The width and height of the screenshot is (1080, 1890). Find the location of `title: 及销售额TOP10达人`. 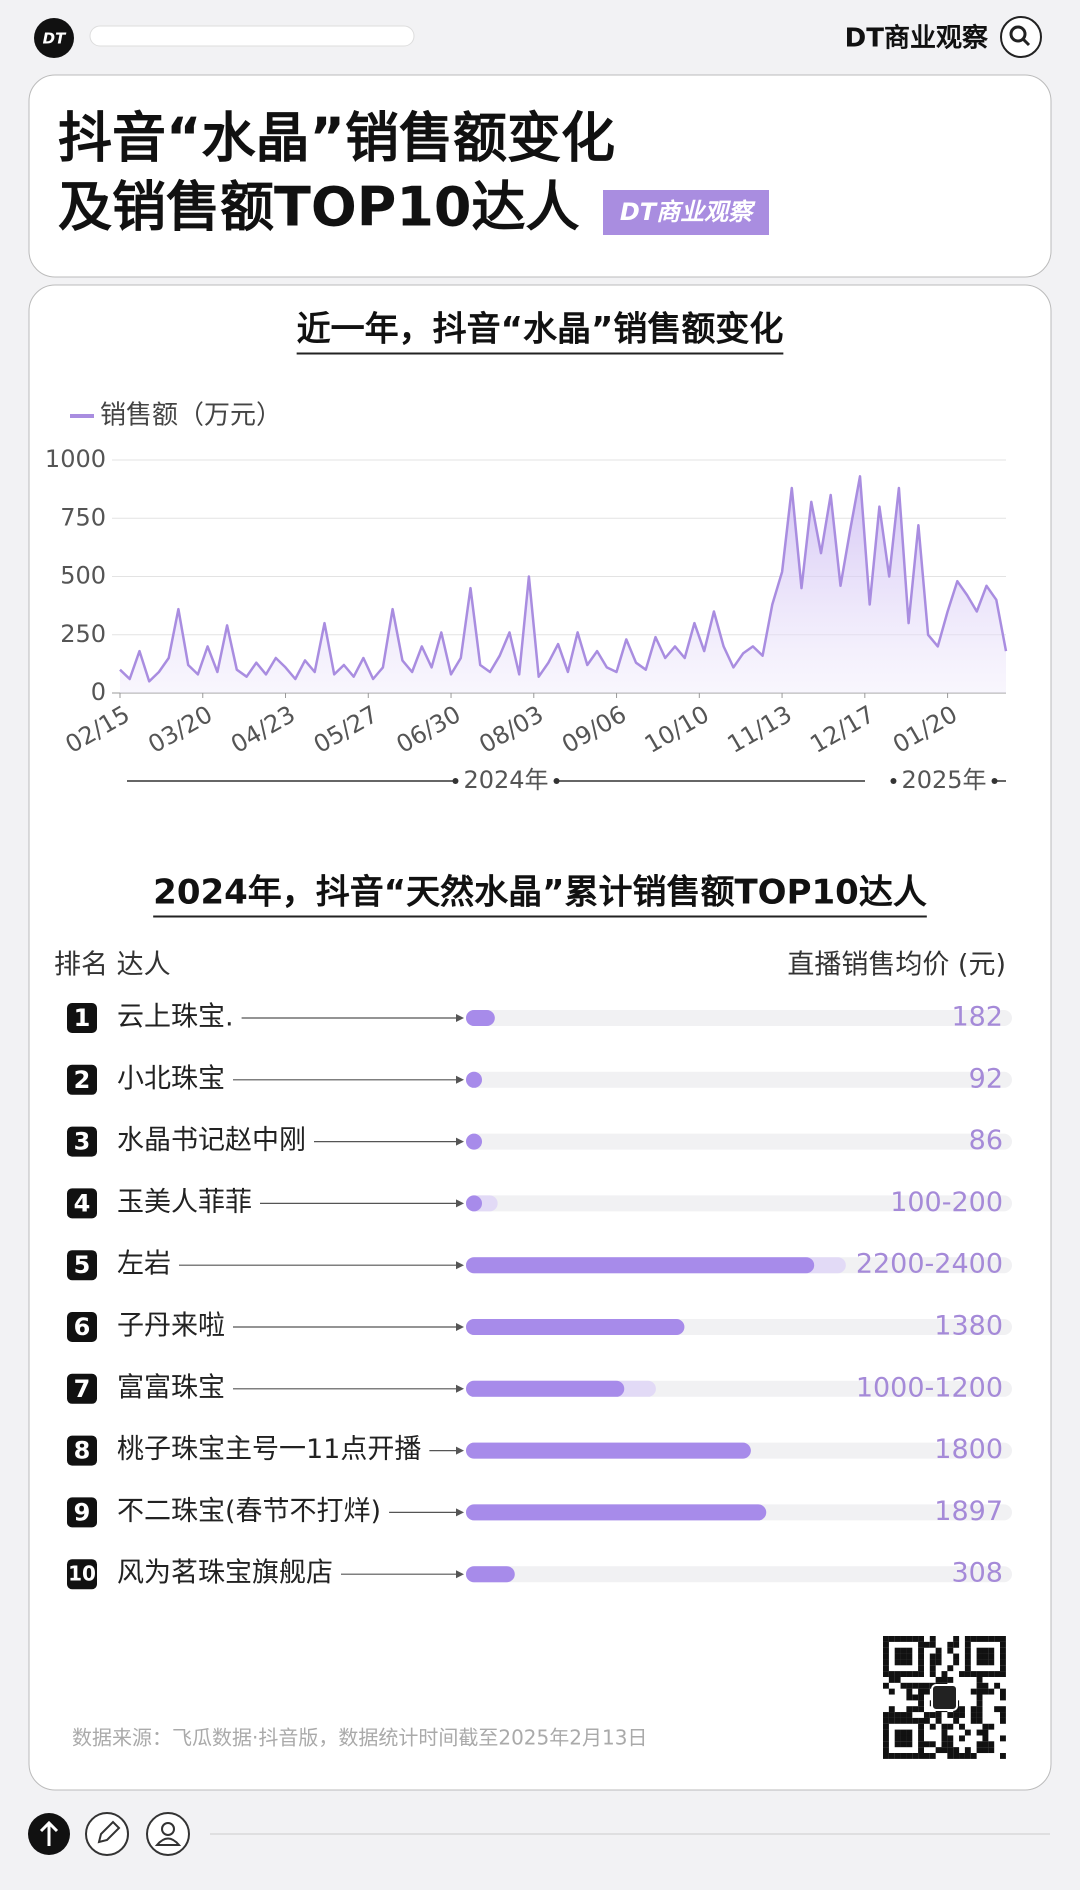

title: 及销售额TOP10达人 is located at coordinates (318, 207).